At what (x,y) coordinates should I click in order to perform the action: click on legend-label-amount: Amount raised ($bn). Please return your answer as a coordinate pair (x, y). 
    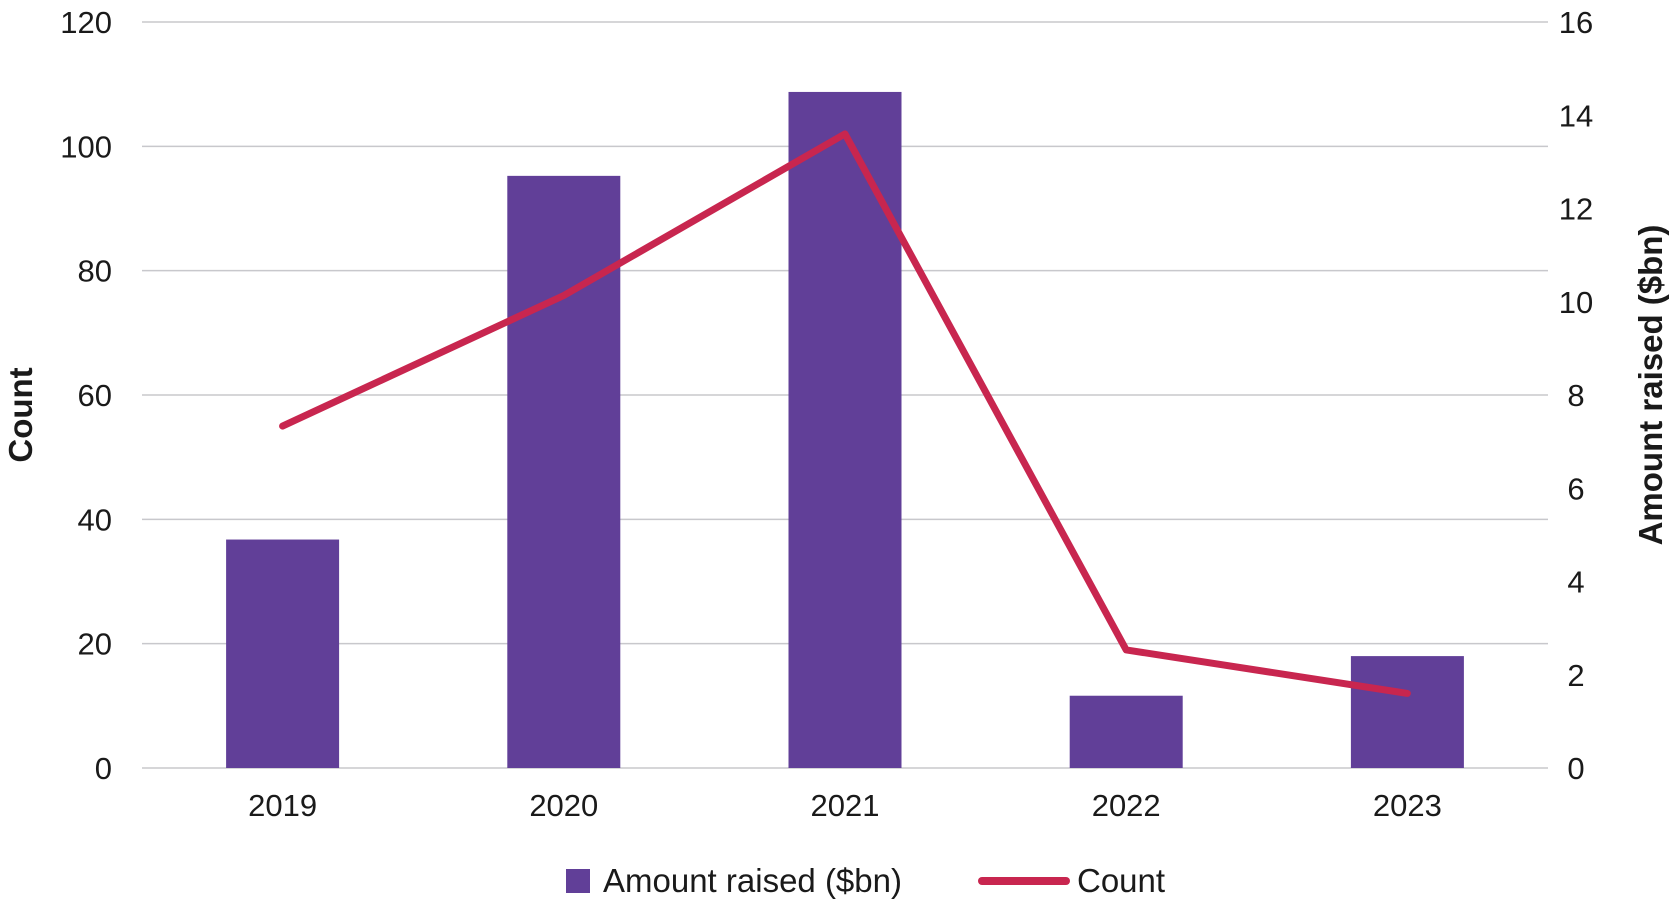
    Looking at the image, I should click on (752, 880).